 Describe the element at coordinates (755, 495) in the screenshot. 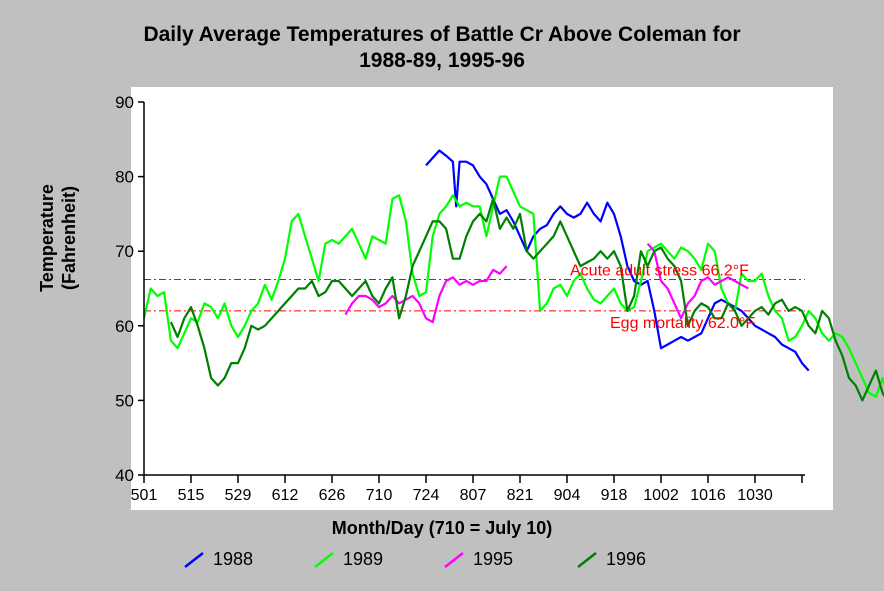

I see `x-tick-label: 1030` at that location.